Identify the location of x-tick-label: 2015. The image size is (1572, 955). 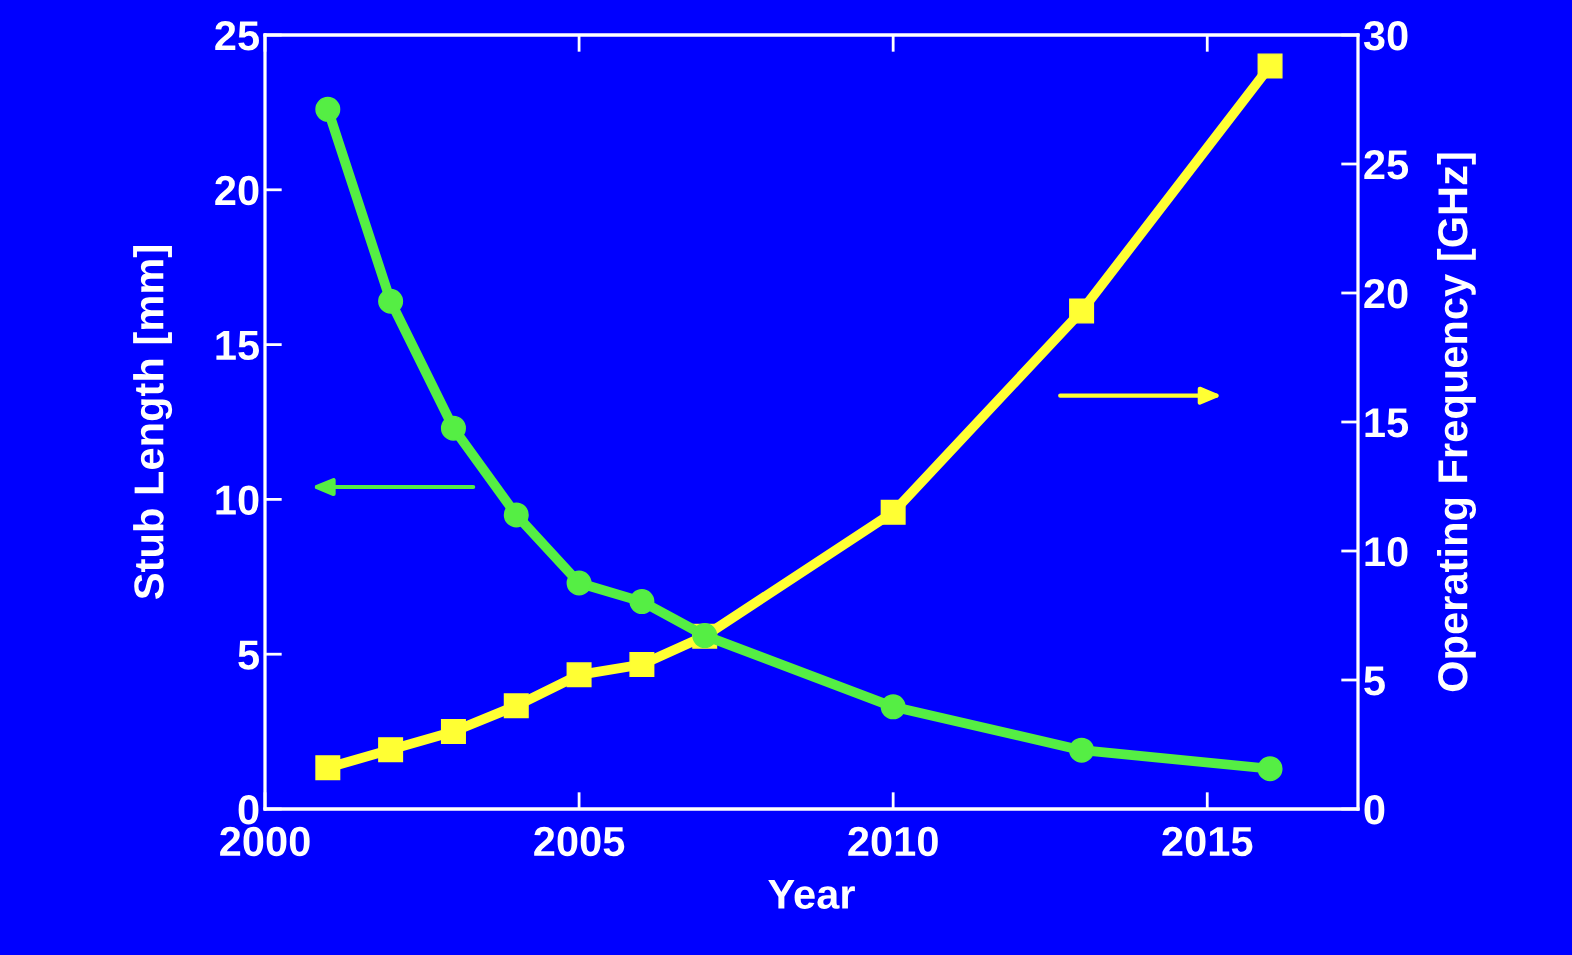
(1207, 841).